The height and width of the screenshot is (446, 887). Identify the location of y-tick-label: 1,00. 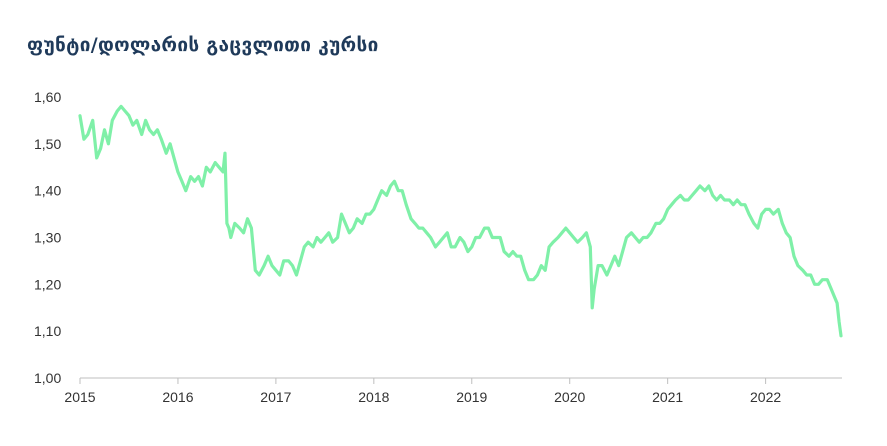
(47, 378).